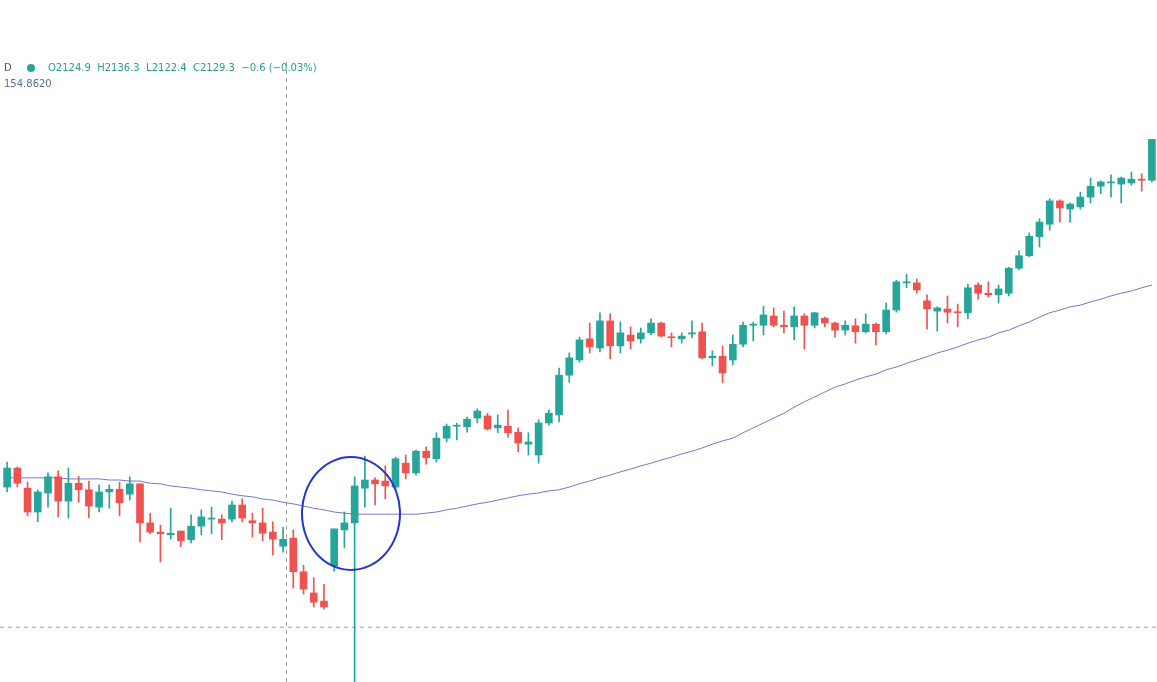 The image size is (1157, 682). What do you see at coordinates (182, 67) in the screenshot?
I see `text: O2124.9 H2136.3 L2122.4 C2129.3 −0.6 (−0.03%)` at bounding box center [182, 67].